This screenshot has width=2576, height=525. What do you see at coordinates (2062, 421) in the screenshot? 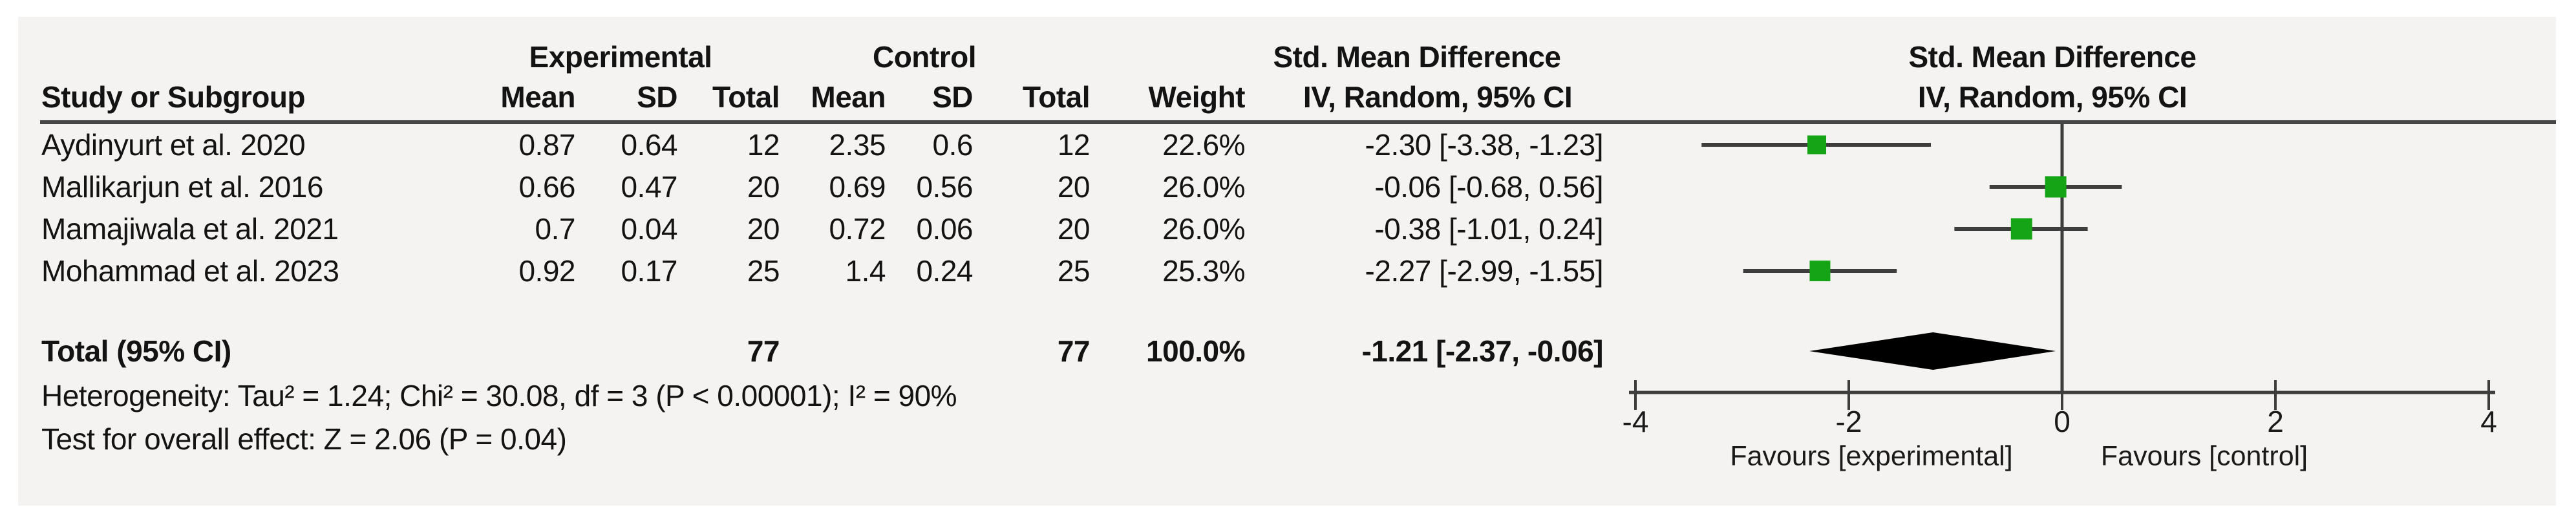
I see `tick-label: 0` at bounding box center [2062, 421].